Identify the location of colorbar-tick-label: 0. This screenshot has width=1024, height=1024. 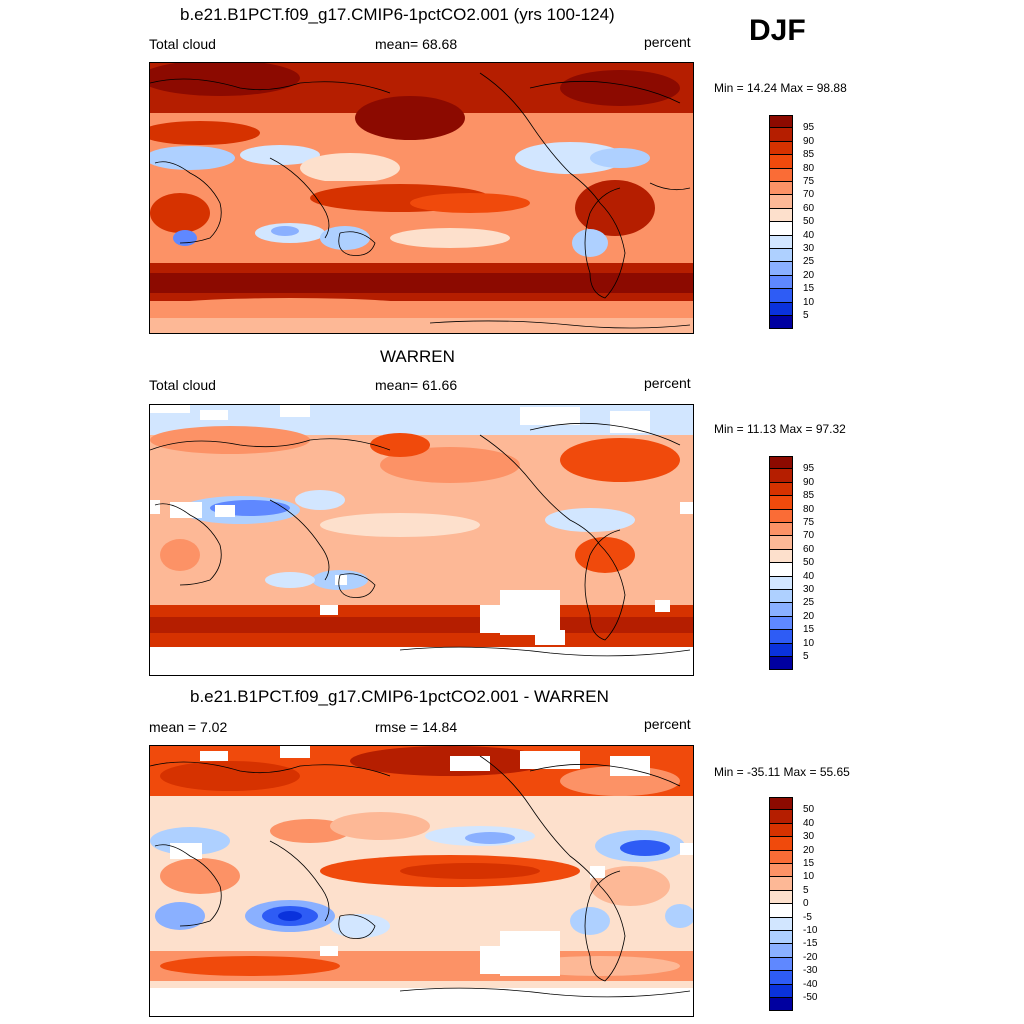
(806, 904).